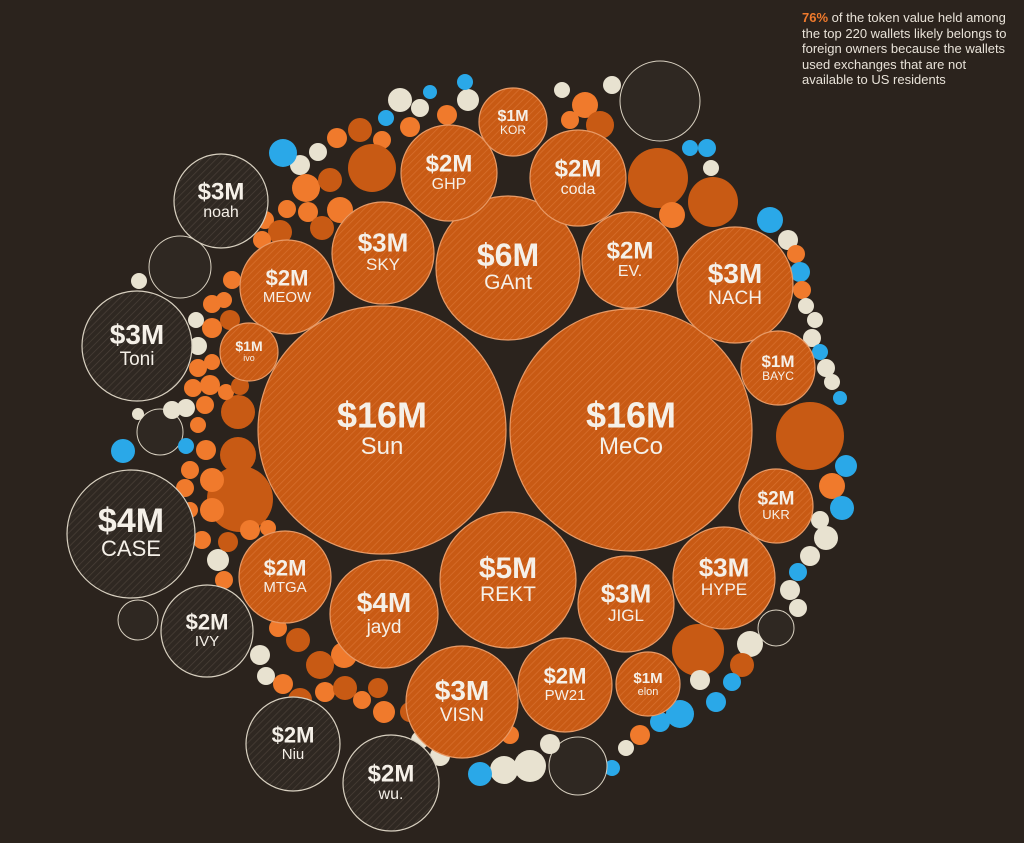 The height and width of the screenshot is (843, 1024). Describe the element at coordinates (137, 359) in the screenshot. I see `bubble-wallet-name: Toni` at that location.